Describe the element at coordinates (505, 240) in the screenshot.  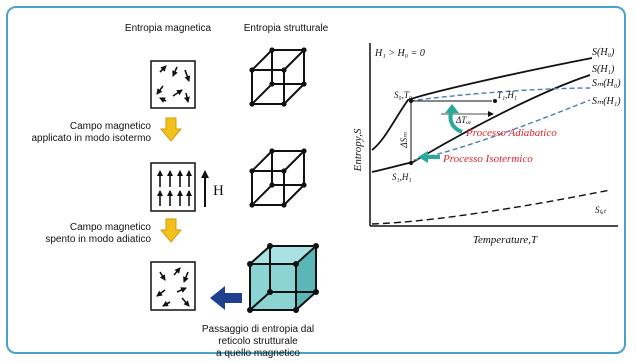
I see `x-axis-label: Temperature,T` at that location.